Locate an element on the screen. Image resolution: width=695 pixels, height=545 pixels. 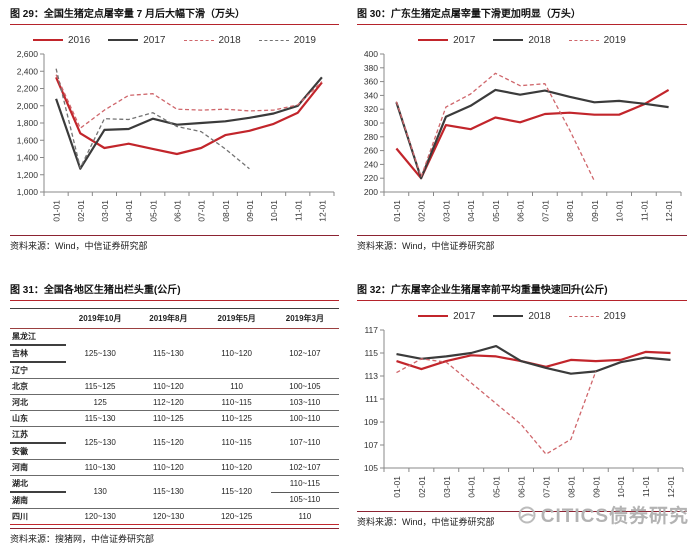
province-cell: 辽宁 is located at coordinates (38, 370).